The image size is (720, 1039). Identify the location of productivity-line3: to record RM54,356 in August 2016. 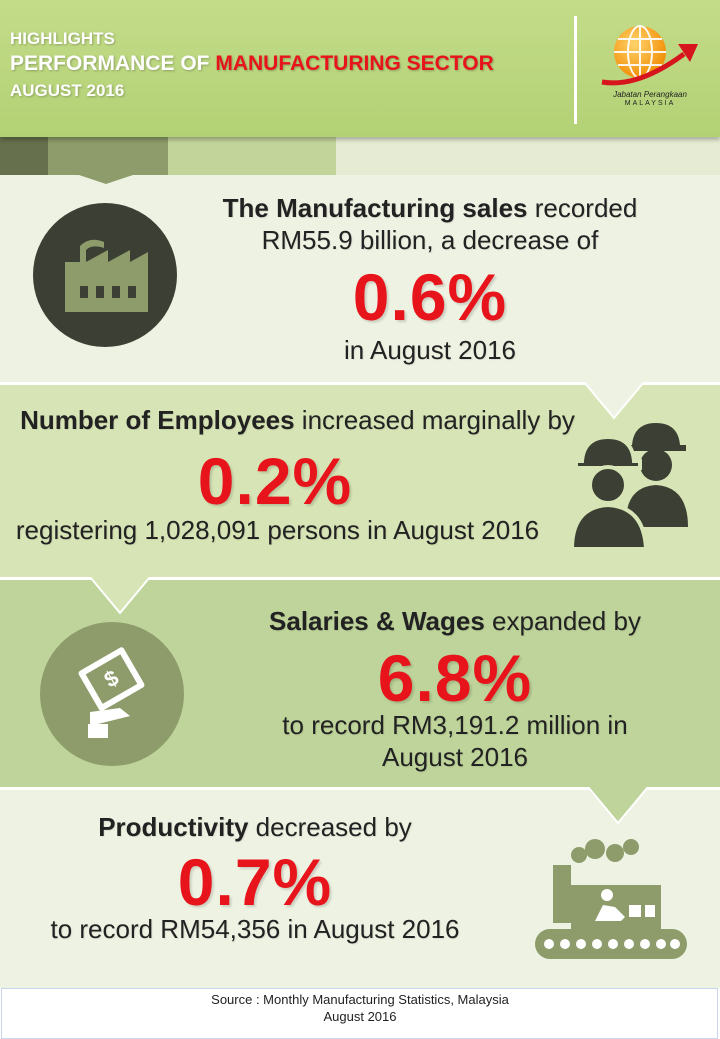
(255, 929).